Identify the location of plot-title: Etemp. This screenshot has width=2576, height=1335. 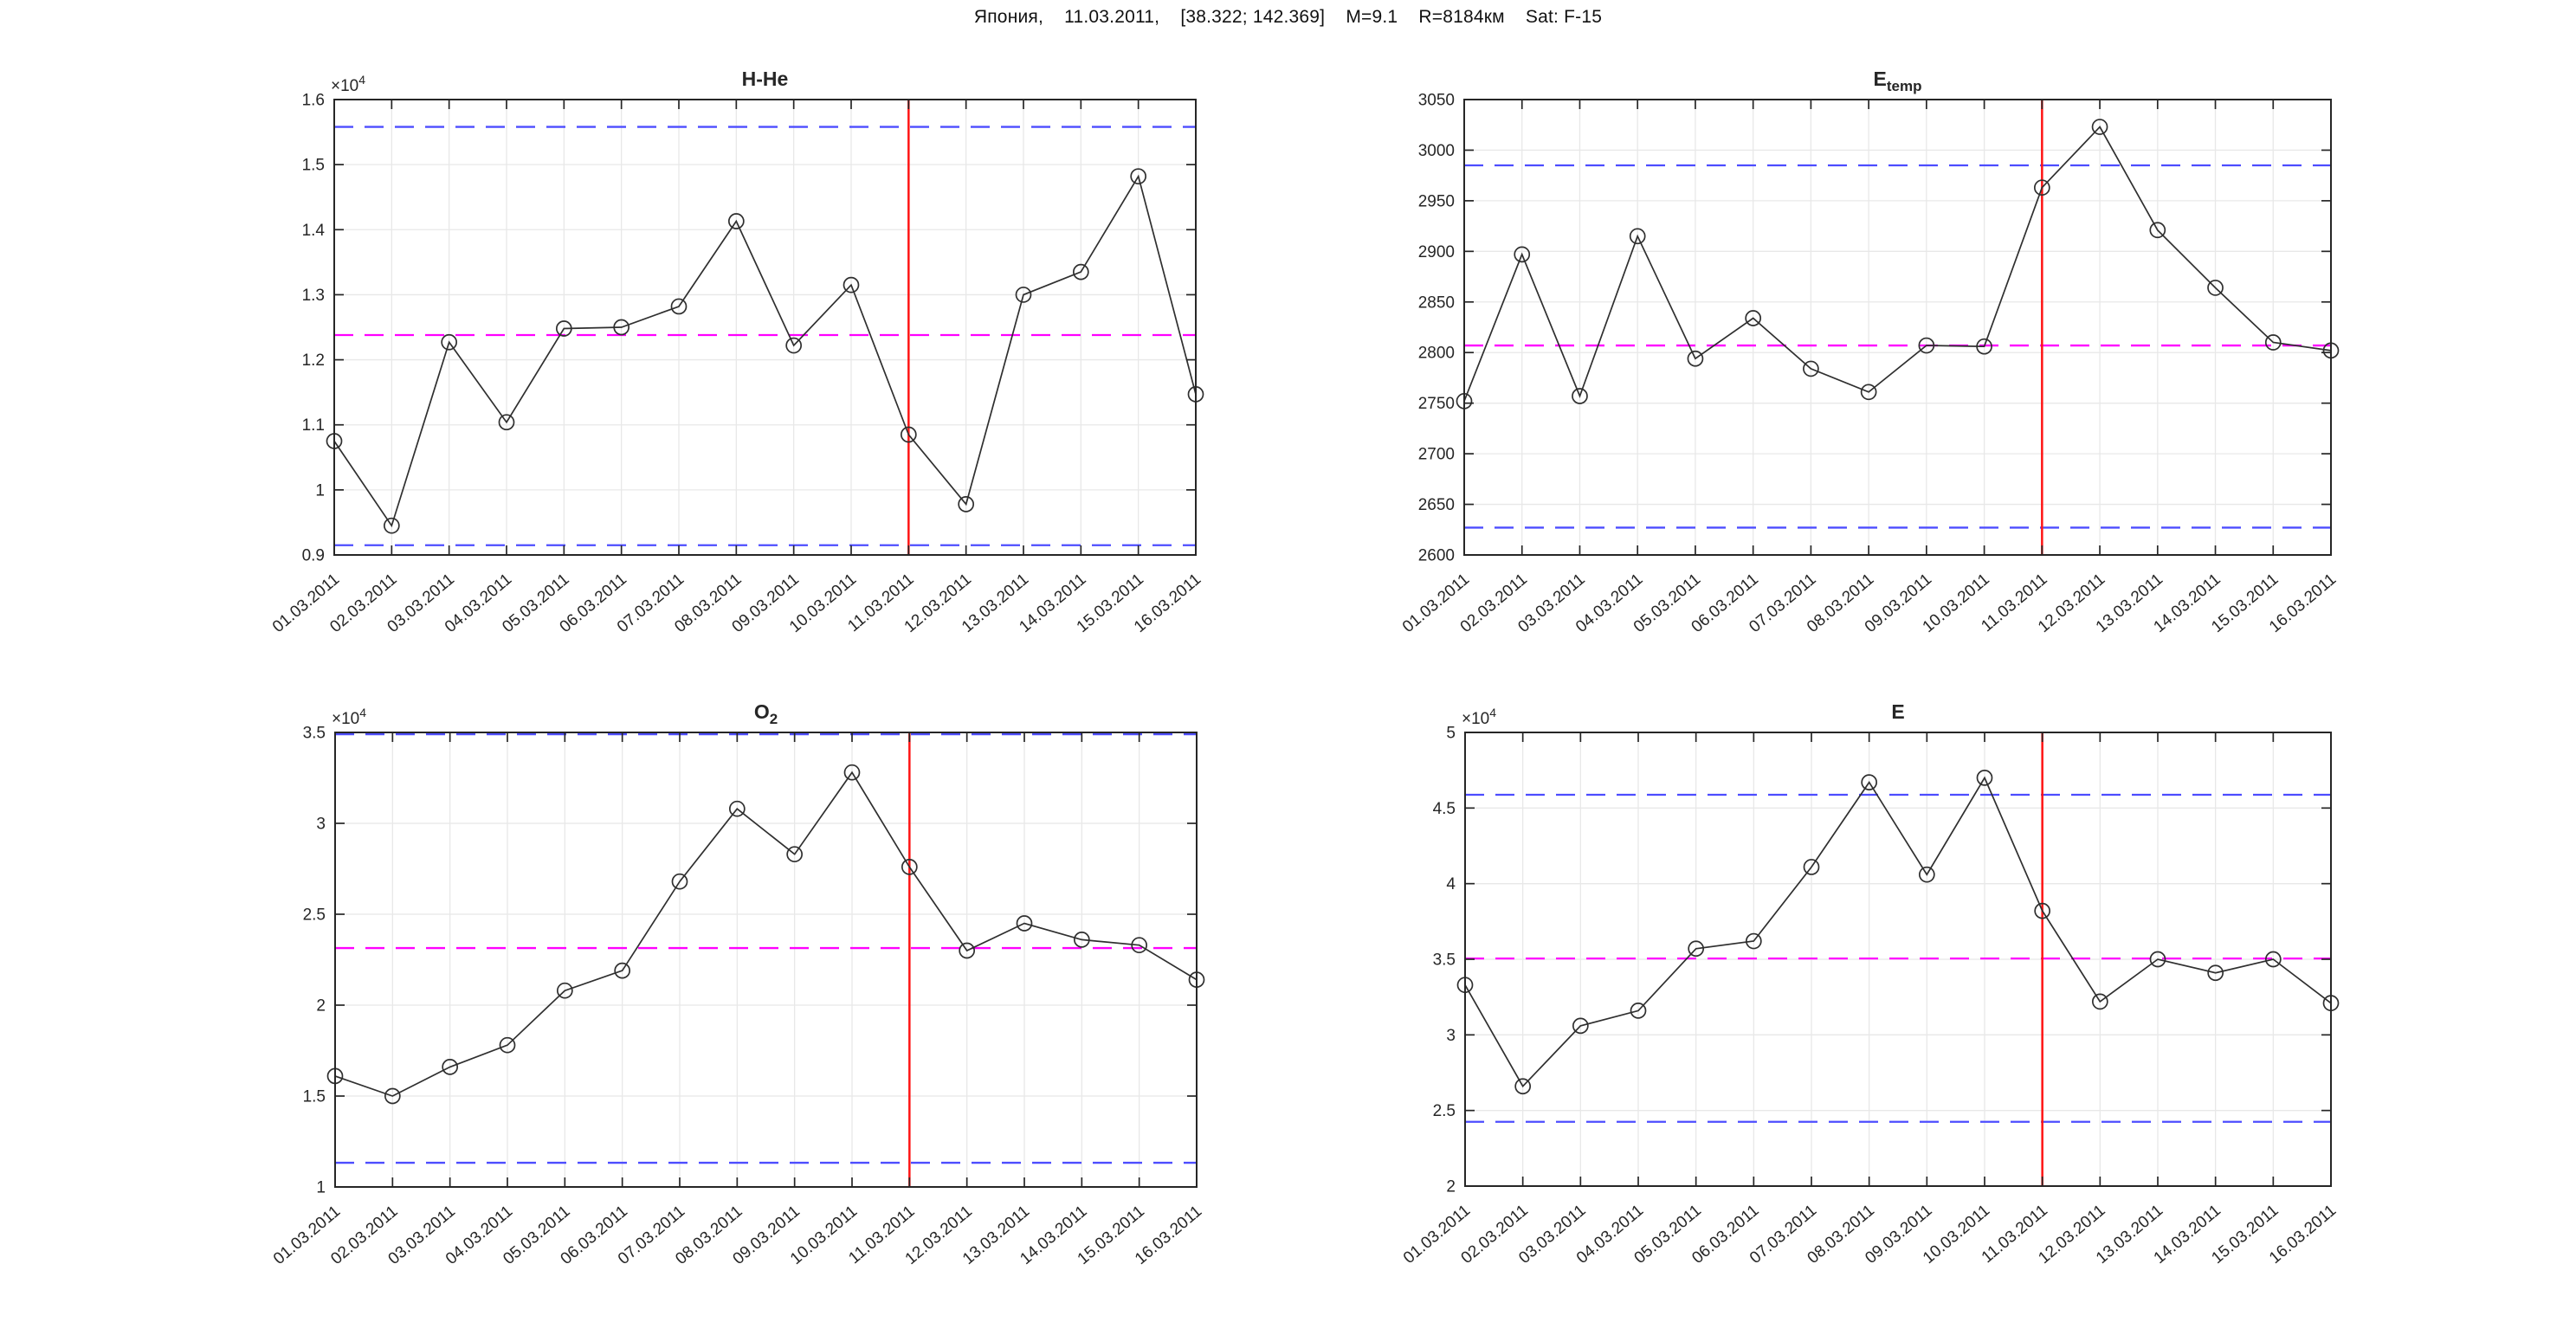
(1898, 81).